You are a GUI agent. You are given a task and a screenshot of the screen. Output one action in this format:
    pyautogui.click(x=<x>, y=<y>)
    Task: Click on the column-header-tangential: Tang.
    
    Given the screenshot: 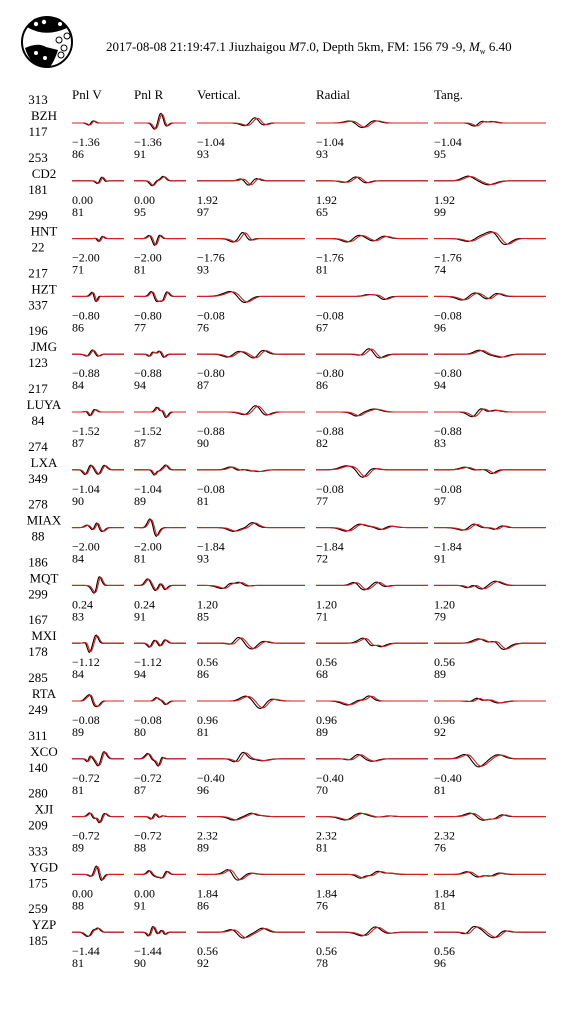 What is the action you would take?
    pyautogui.click(x=448, y=94)
    